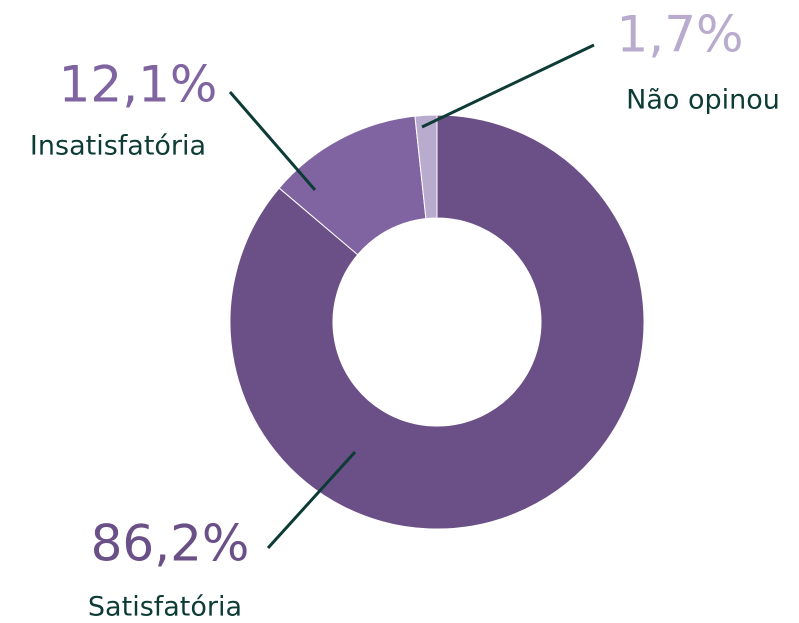  I want to click on category-label: Satisfatória, so click(165, 607).